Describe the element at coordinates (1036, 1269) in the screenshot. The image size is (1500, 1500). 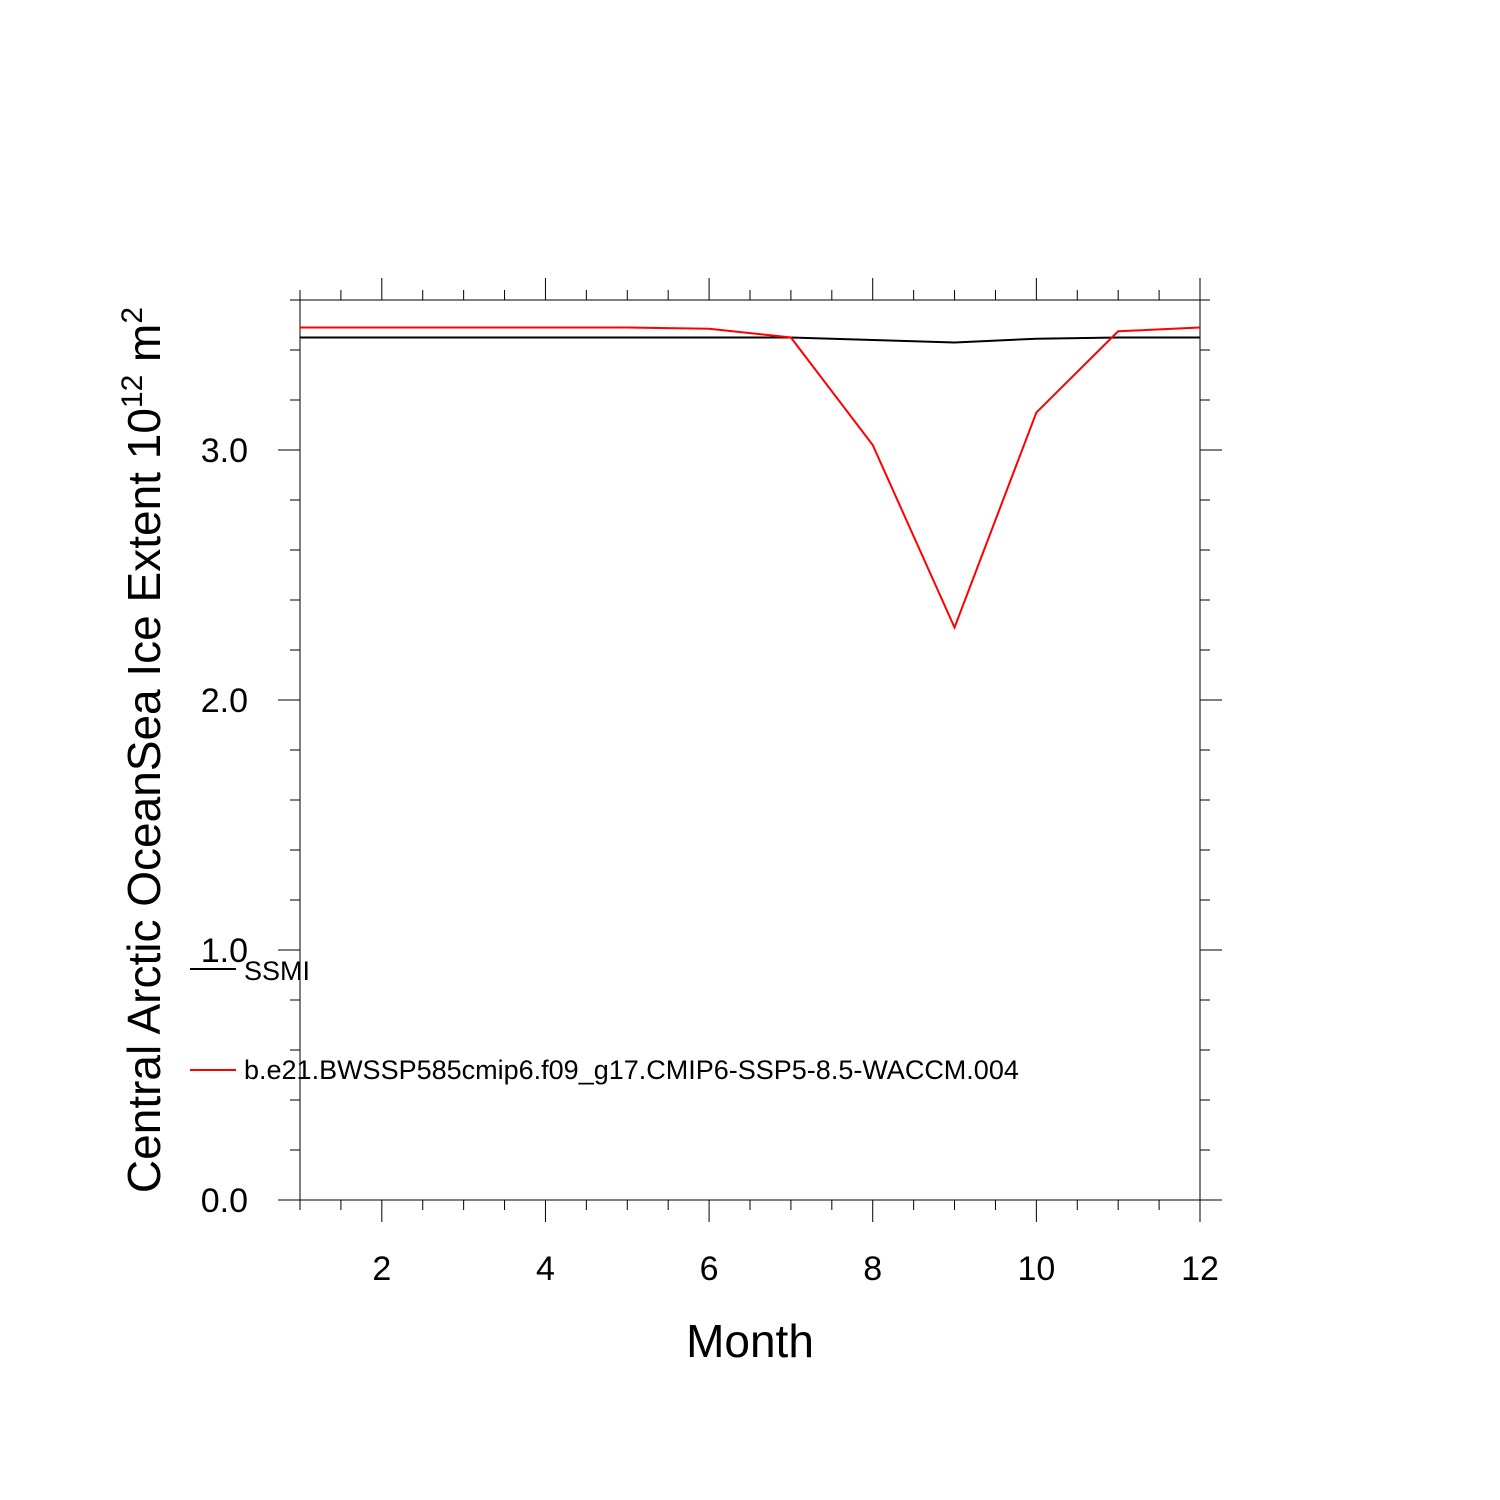
I see `x-tick-label: 10` at that location.